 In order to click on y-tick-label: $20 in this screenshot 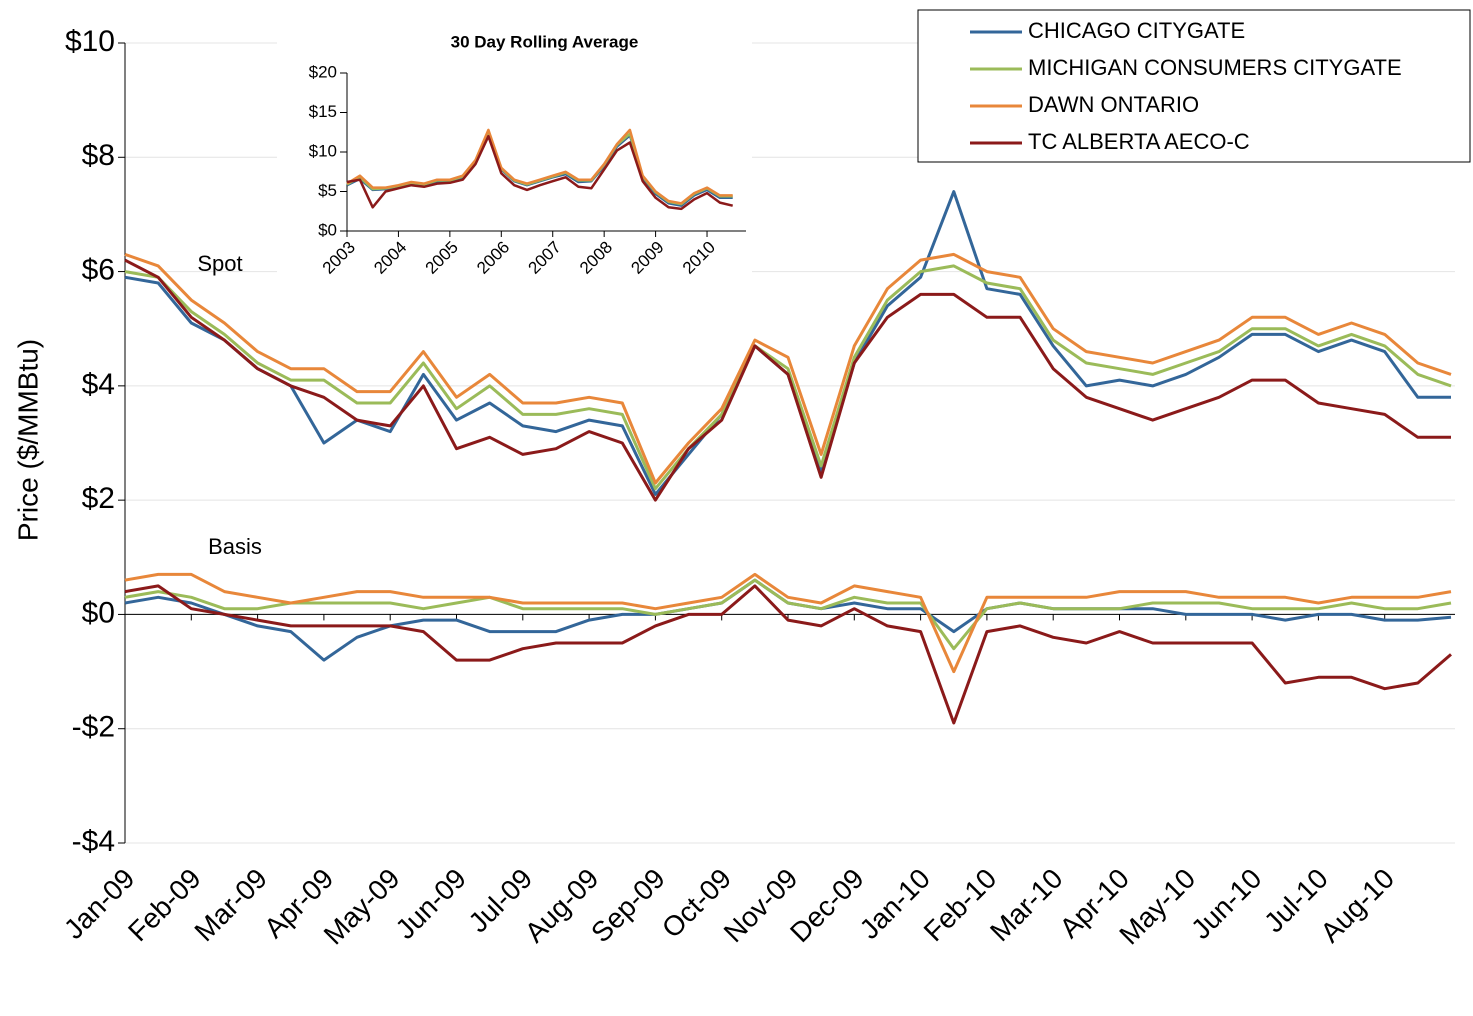, I will do `click(323, 71)`.